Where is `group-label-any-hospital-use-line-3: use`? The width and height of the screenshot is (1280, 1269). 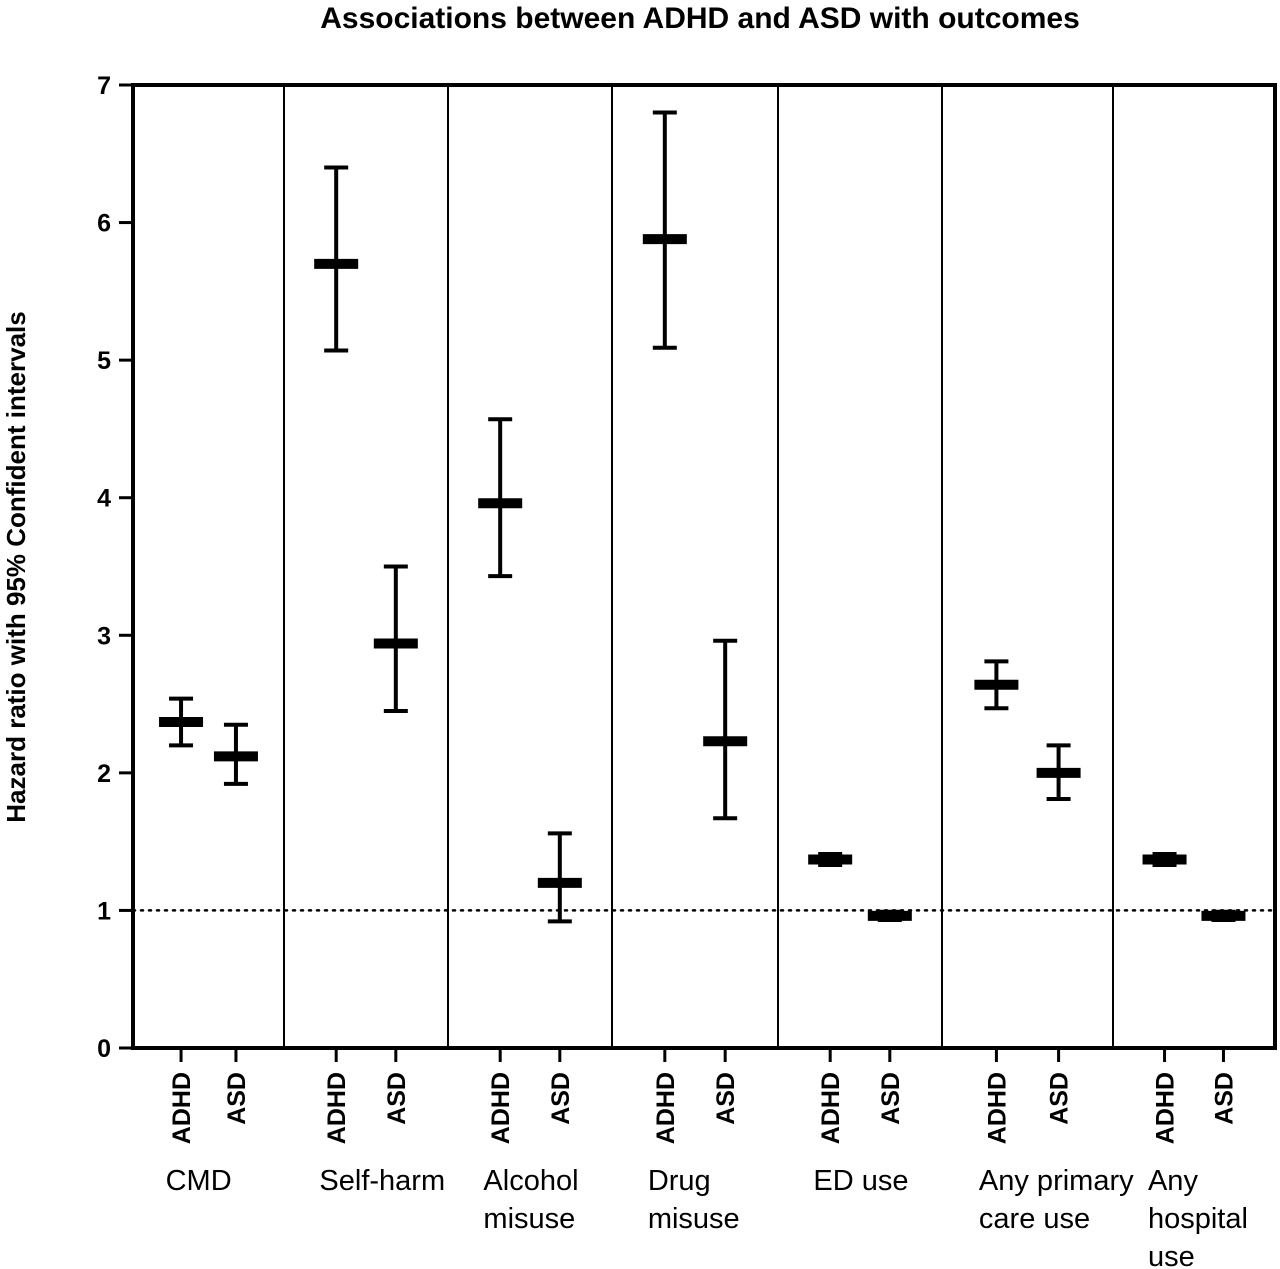 group-label-any-hospital-use-line-3: use is located at coordinates (1171, 1255).